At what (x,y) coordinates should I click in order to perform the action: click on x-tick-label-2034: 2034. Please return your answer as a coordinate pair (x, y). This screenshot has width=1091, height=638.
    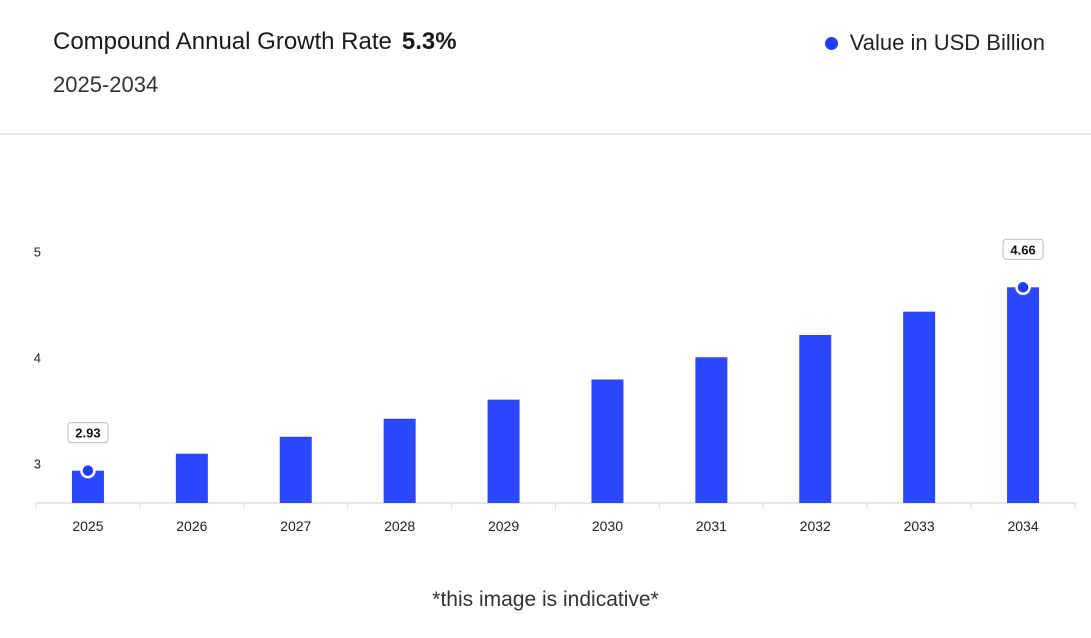
    Looking at the image, I should click on (1022, 526).